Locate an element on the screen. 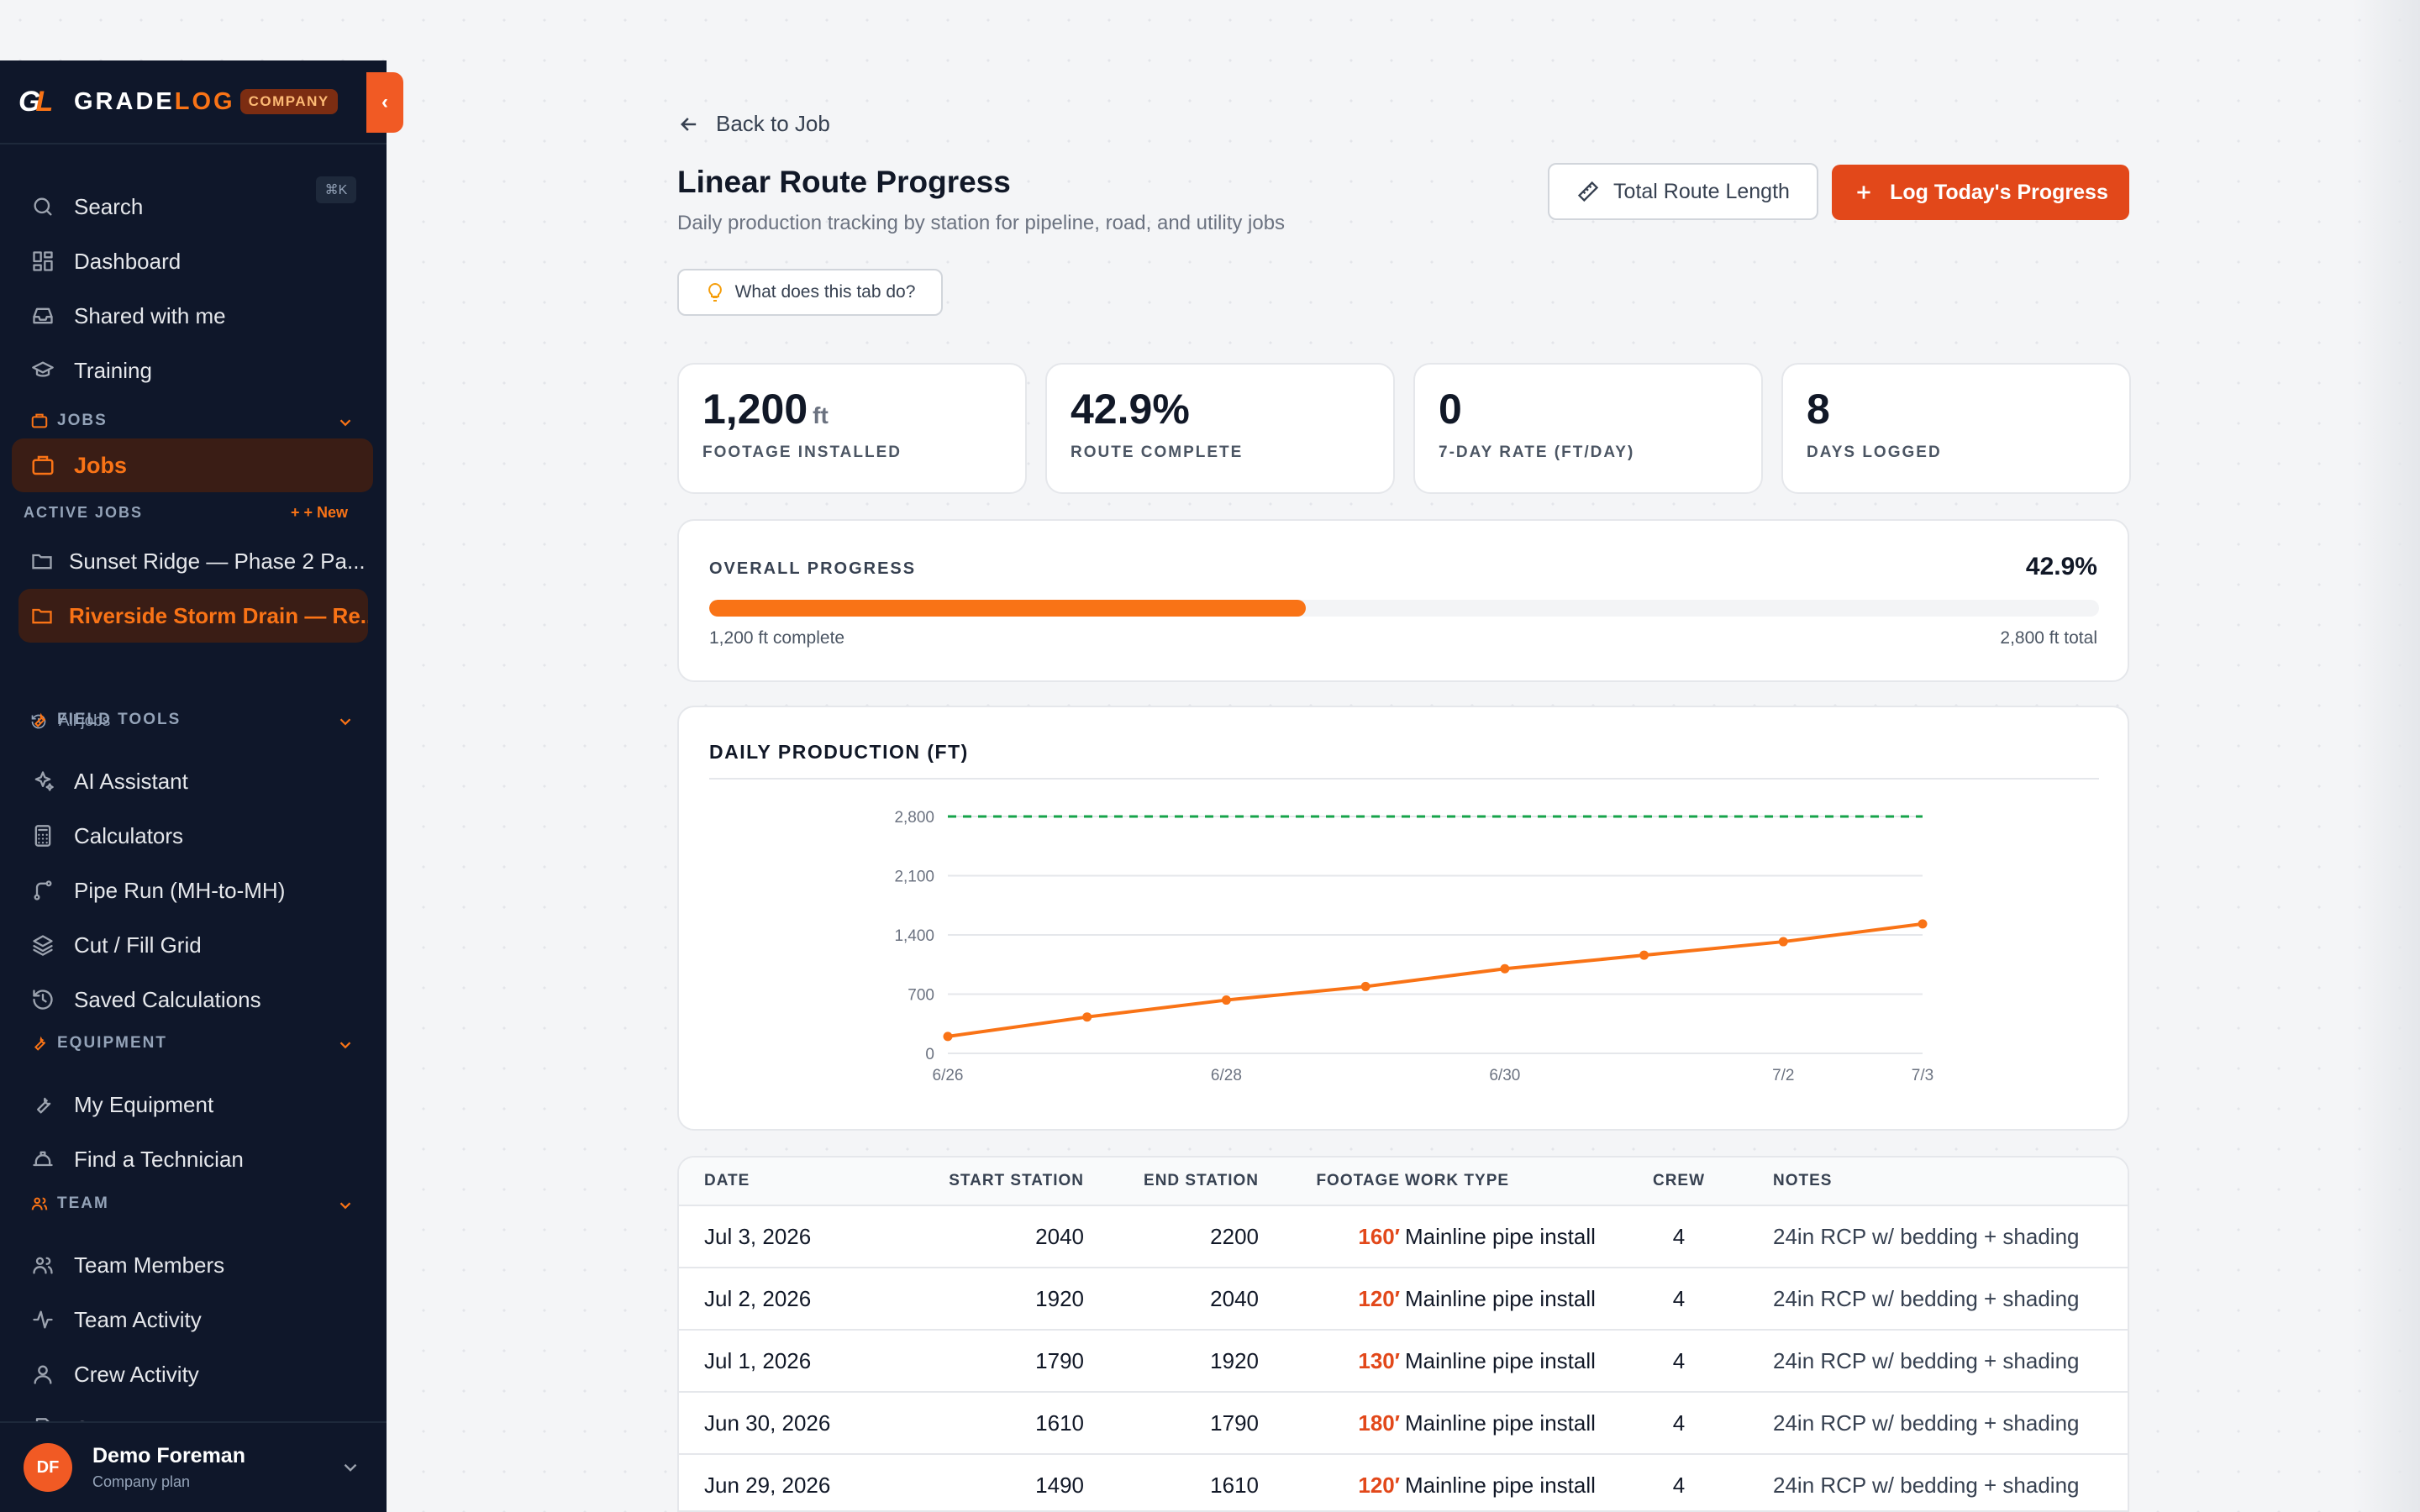  stat-value: 0 is located at coordinates (1589, 409).